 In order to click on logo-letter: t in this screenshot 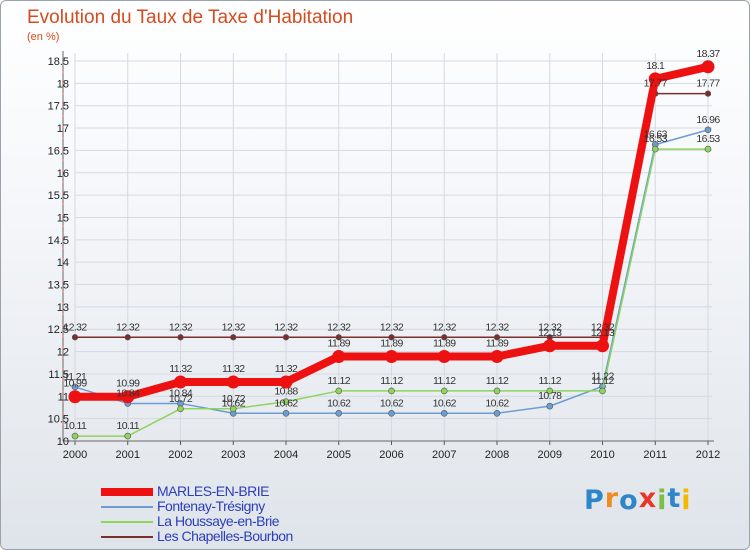, I will do `click(674, 498)`.